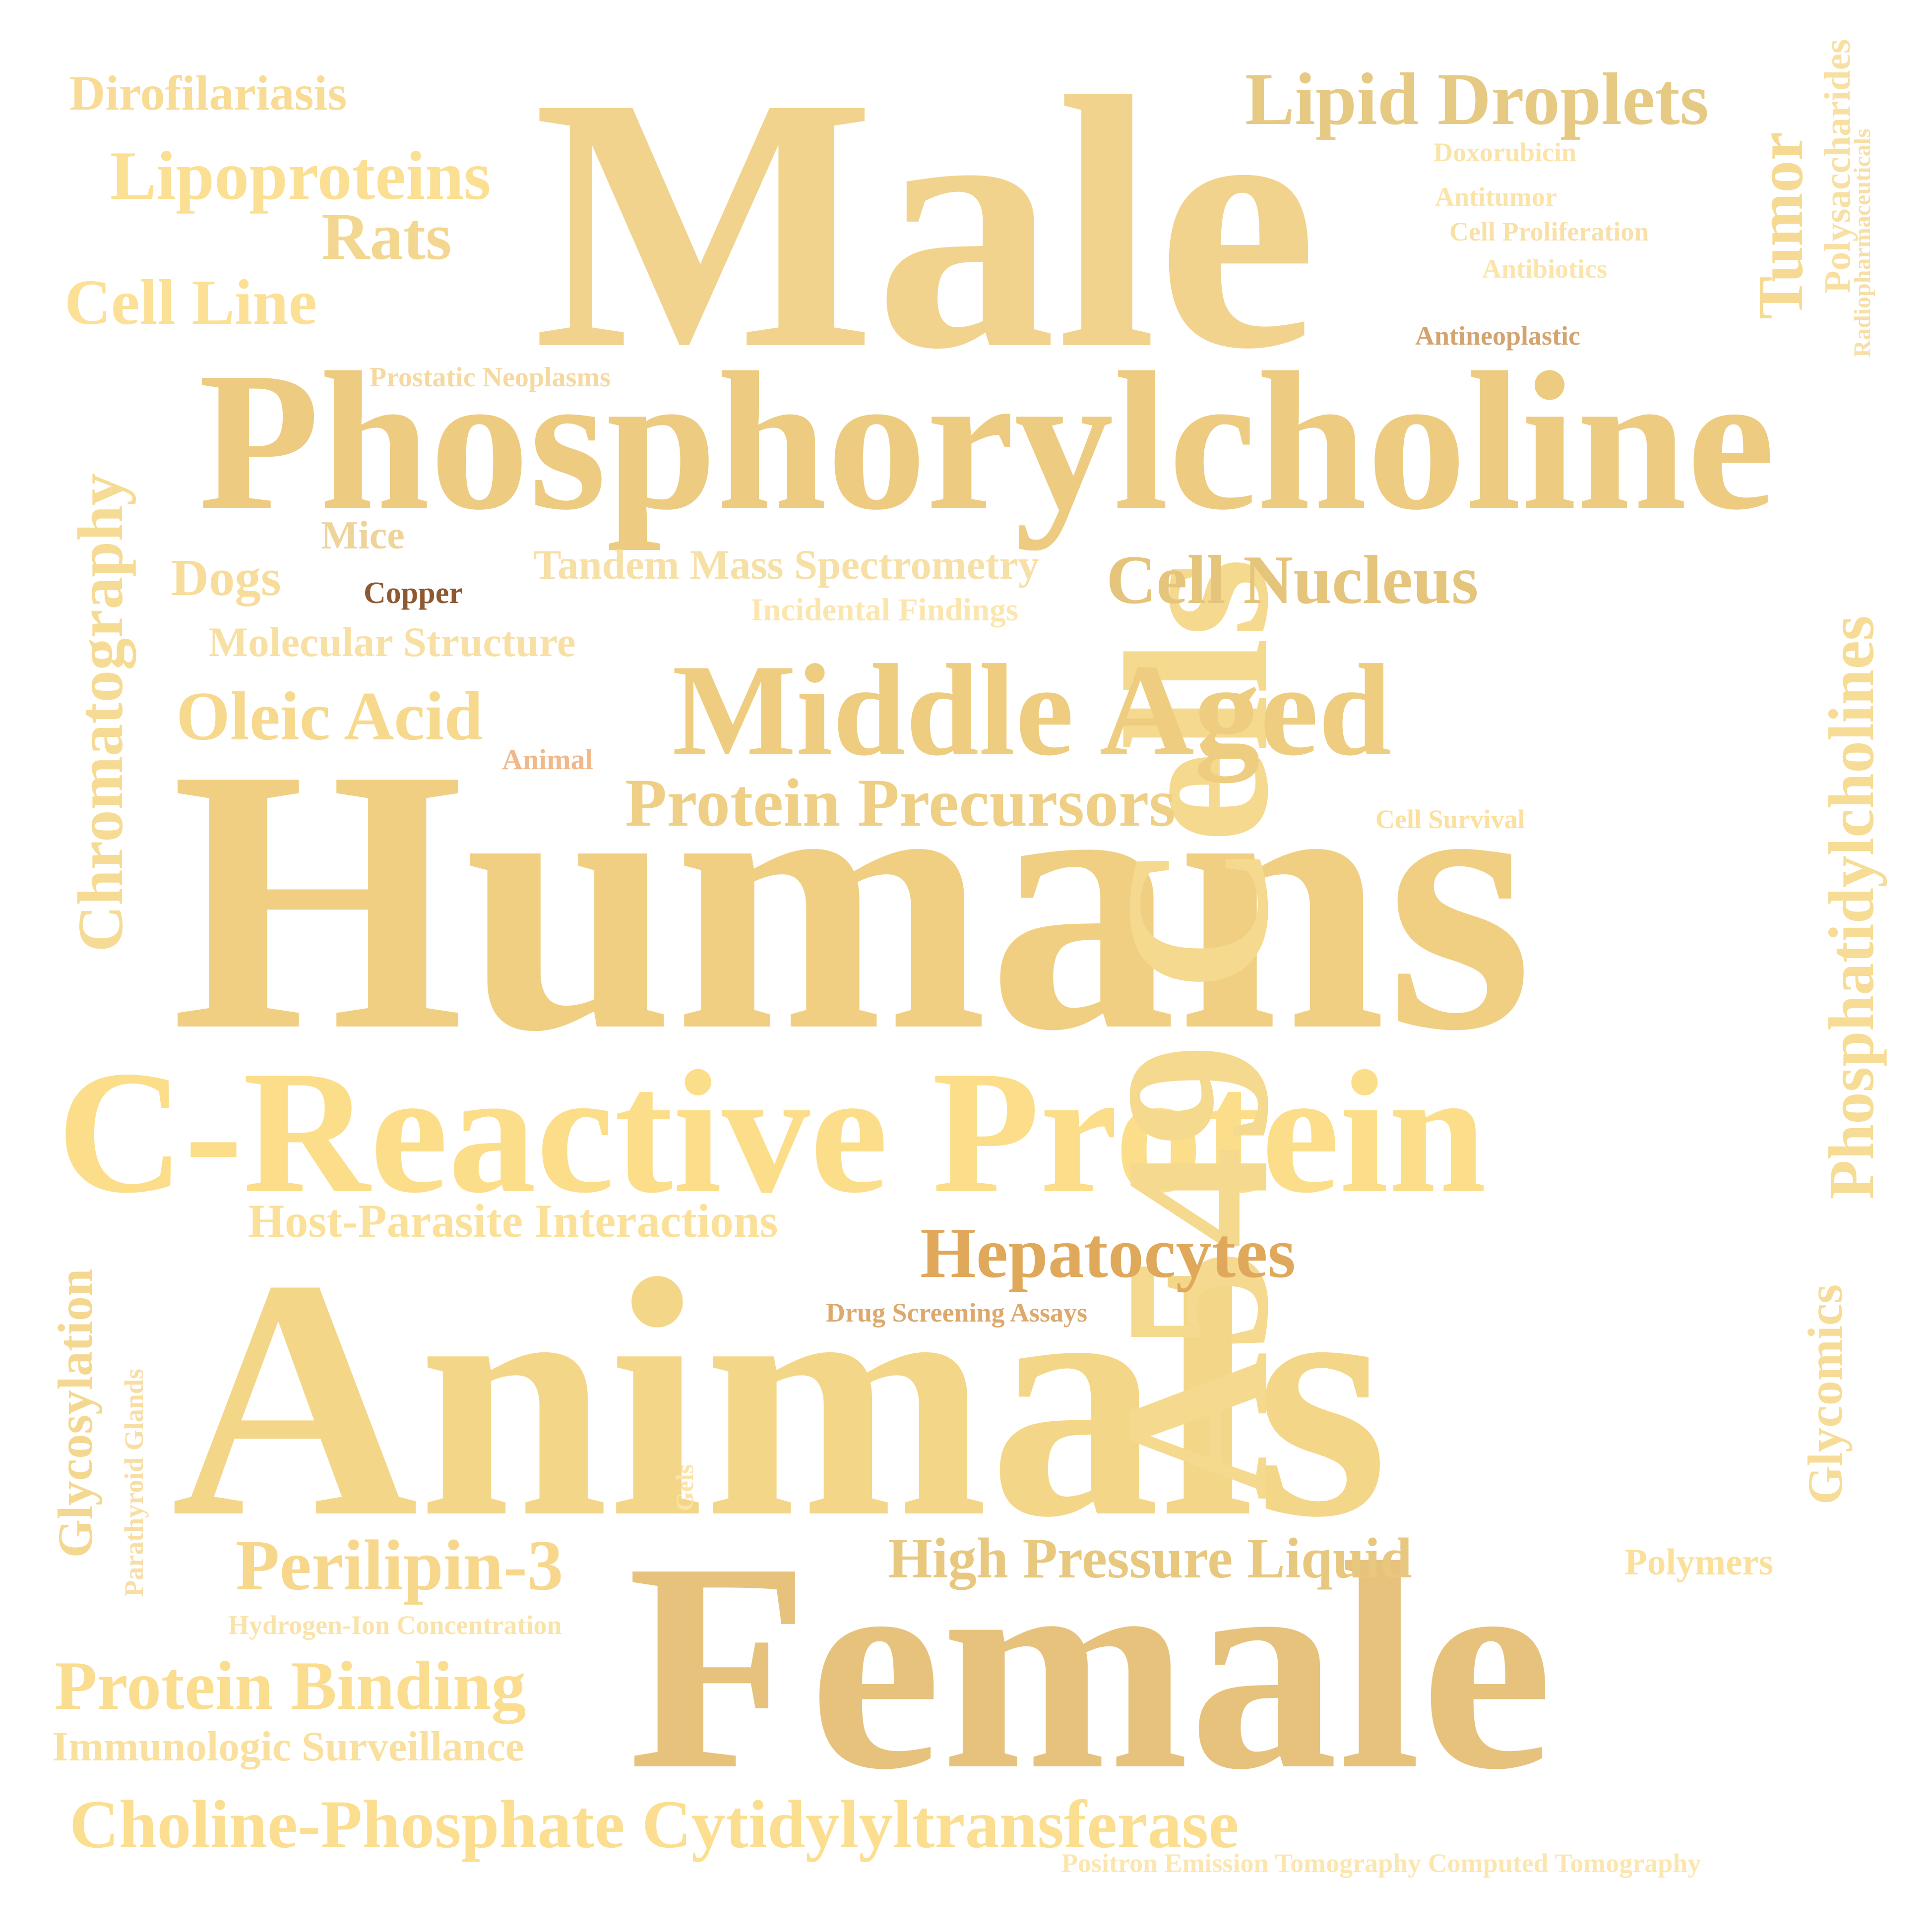 This screenshot has height=1932, width=1932. I want to click on word-perilipin-3: Perilipin-3, so click(400, 1565).